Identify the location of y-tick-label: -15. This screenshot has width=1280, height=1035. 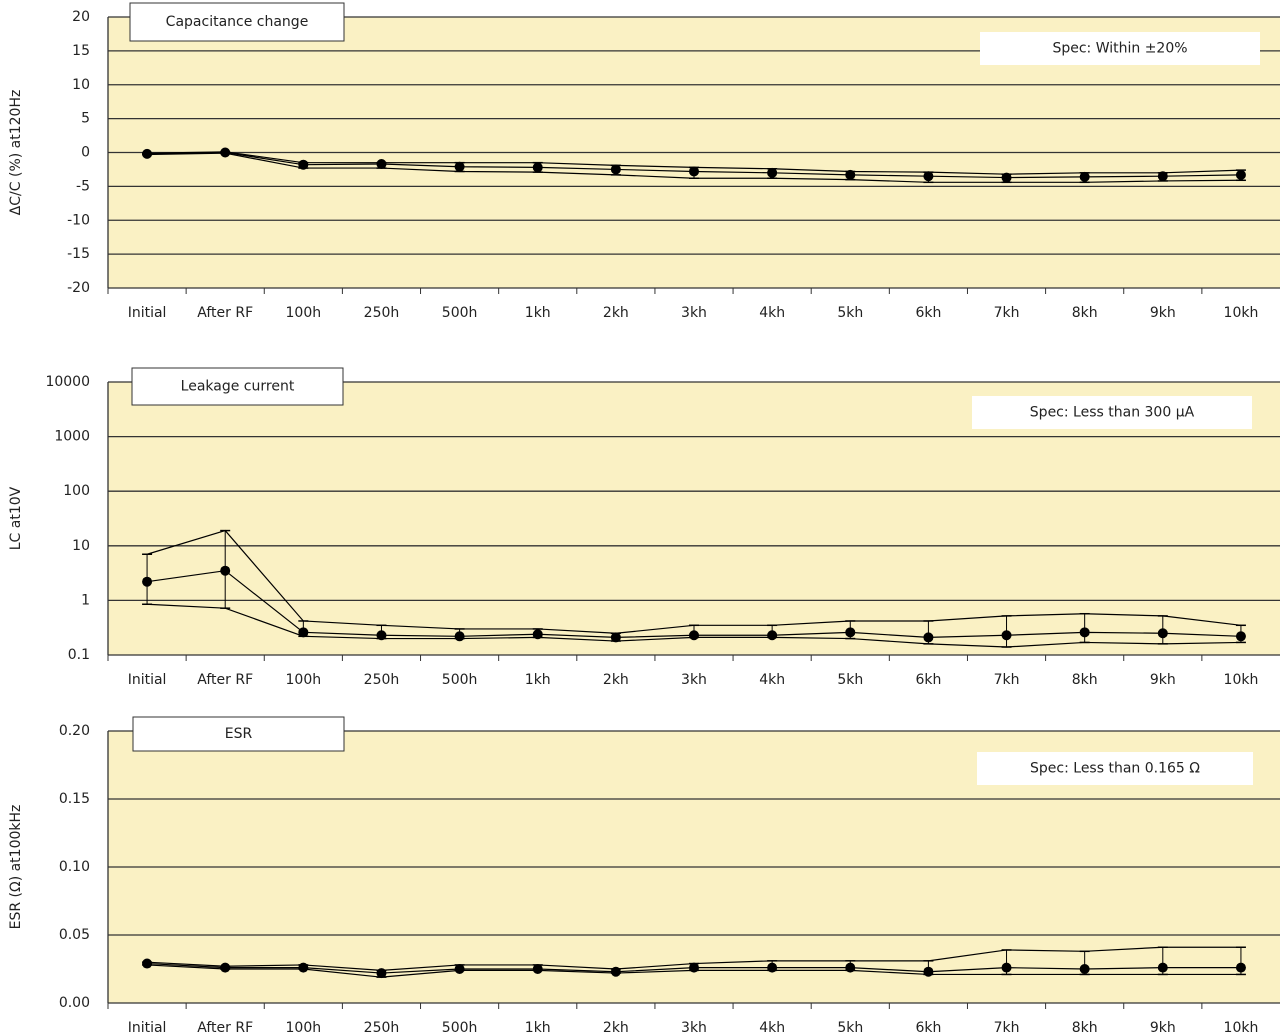
(78, 254).